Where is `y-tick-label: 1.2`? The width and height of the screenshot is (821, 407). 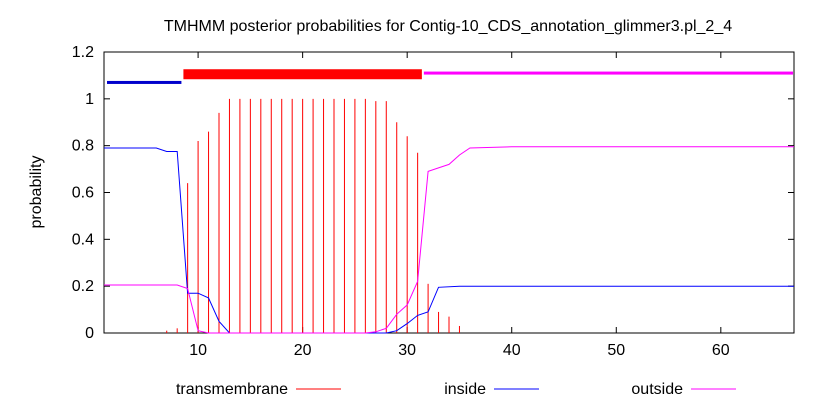
y-tick-label: 1.2 is located at coordinates (83, 52).